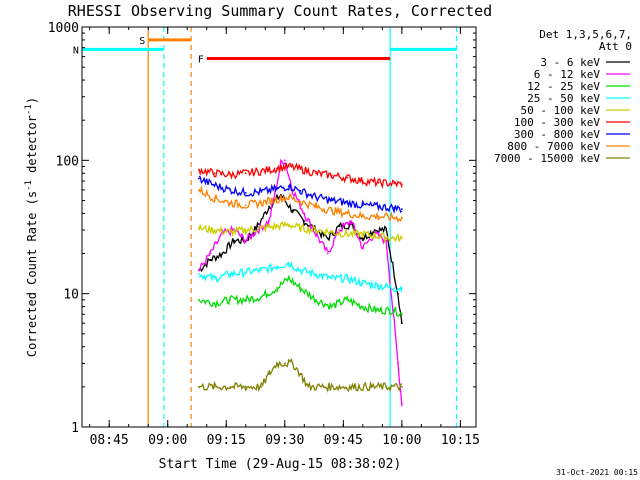 Image resolution: width=640 pixels, height=480 pixels. What do you see at coordinates (300, 204) in the screenshot?
I see `series-800-7000-kev` at bounding box center [300, 204].